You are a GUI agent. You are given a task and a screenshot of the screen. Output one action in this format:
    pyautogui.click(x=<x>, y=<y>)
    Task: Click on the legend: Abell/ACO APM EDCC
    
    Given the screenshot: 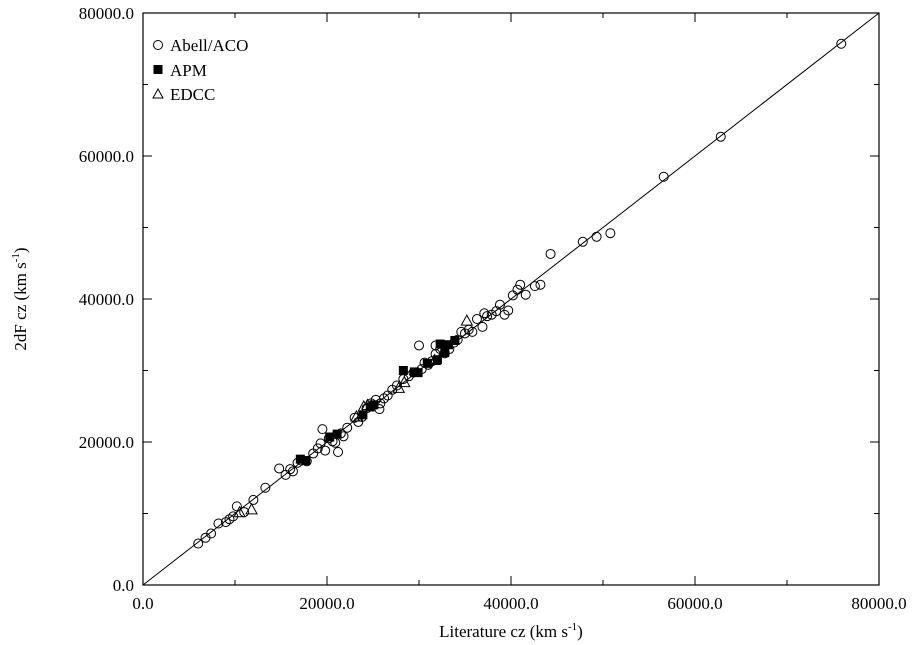 What is the action you would take?
    pyautogui.click(x=200, y=70)
    